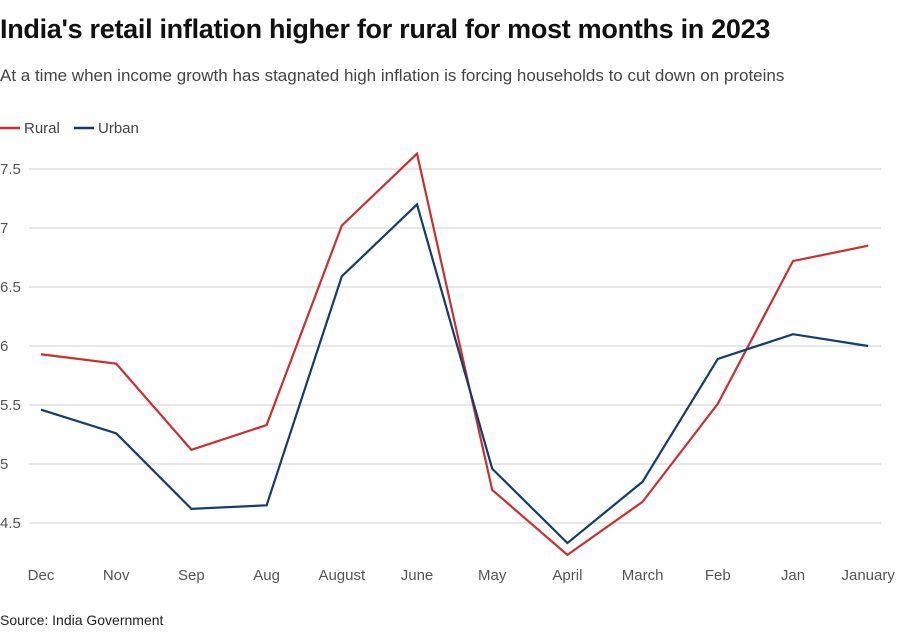 The image size is (900, 634). I want to click on x-tick-label: Sep, so click(191, 575).